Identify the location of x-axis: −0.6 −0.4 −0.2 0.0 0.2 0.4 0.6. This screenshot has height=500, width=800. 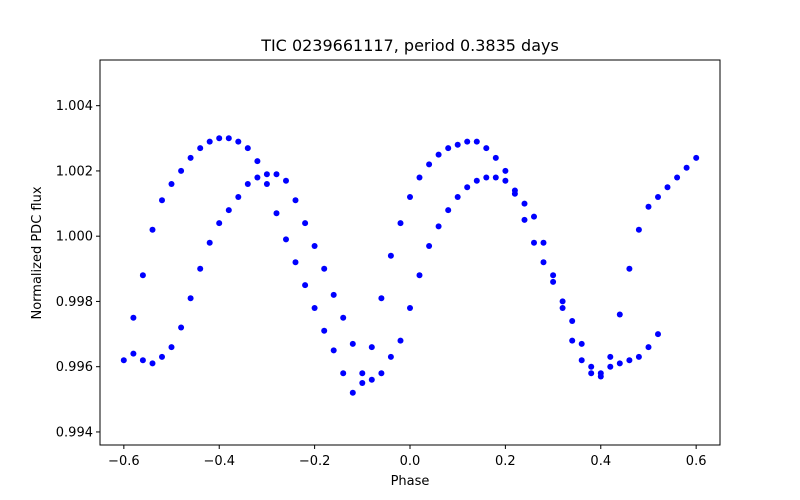
(407, 457).